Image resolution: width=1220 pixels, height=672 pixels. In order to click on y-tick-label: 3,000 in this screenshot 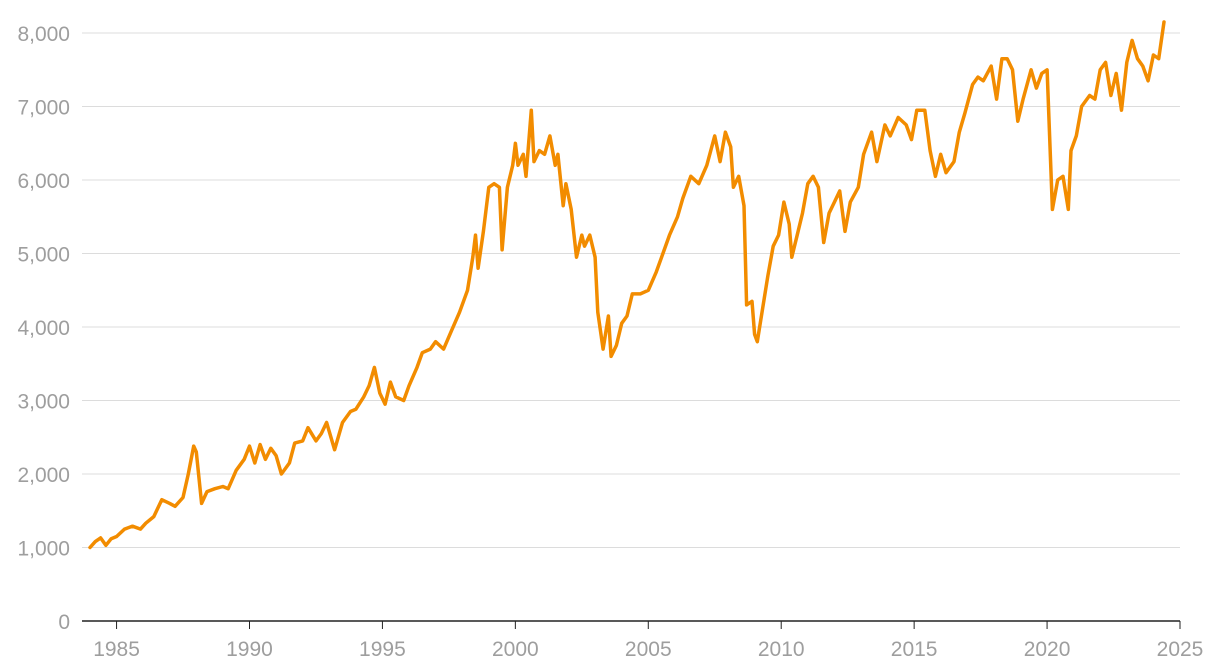, I will do `click(43, 402)`.